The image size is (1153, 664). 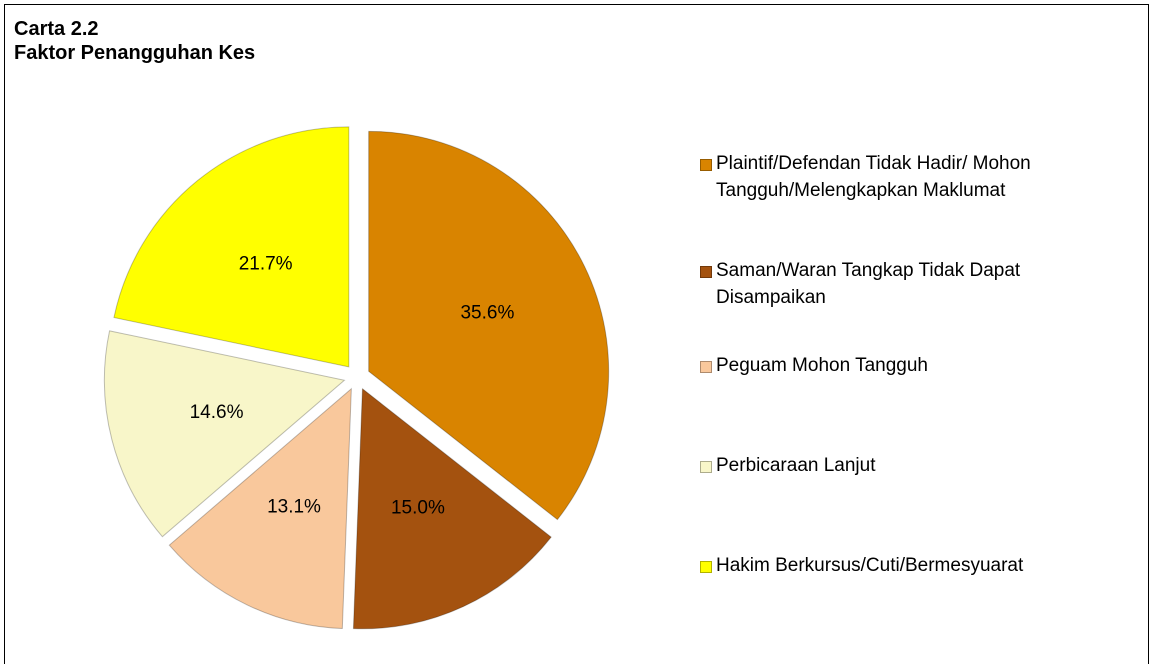 I want to click on chart-title: Carta 2.2, so click(x=56, y=29).